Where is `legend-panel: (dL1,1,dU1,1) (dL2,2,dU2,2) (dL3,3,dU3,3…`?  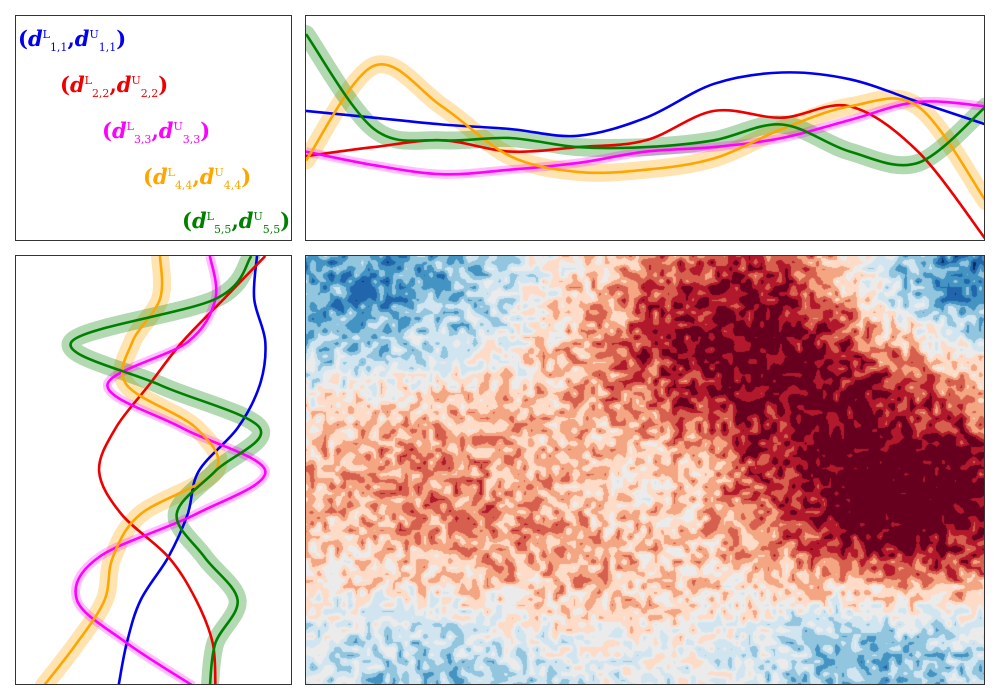 legend-panel: (dL1,1,dU1,1) (dL2,2,dU2,2) (dL3,3,dU3,3… is located at coordinates (153, 128).